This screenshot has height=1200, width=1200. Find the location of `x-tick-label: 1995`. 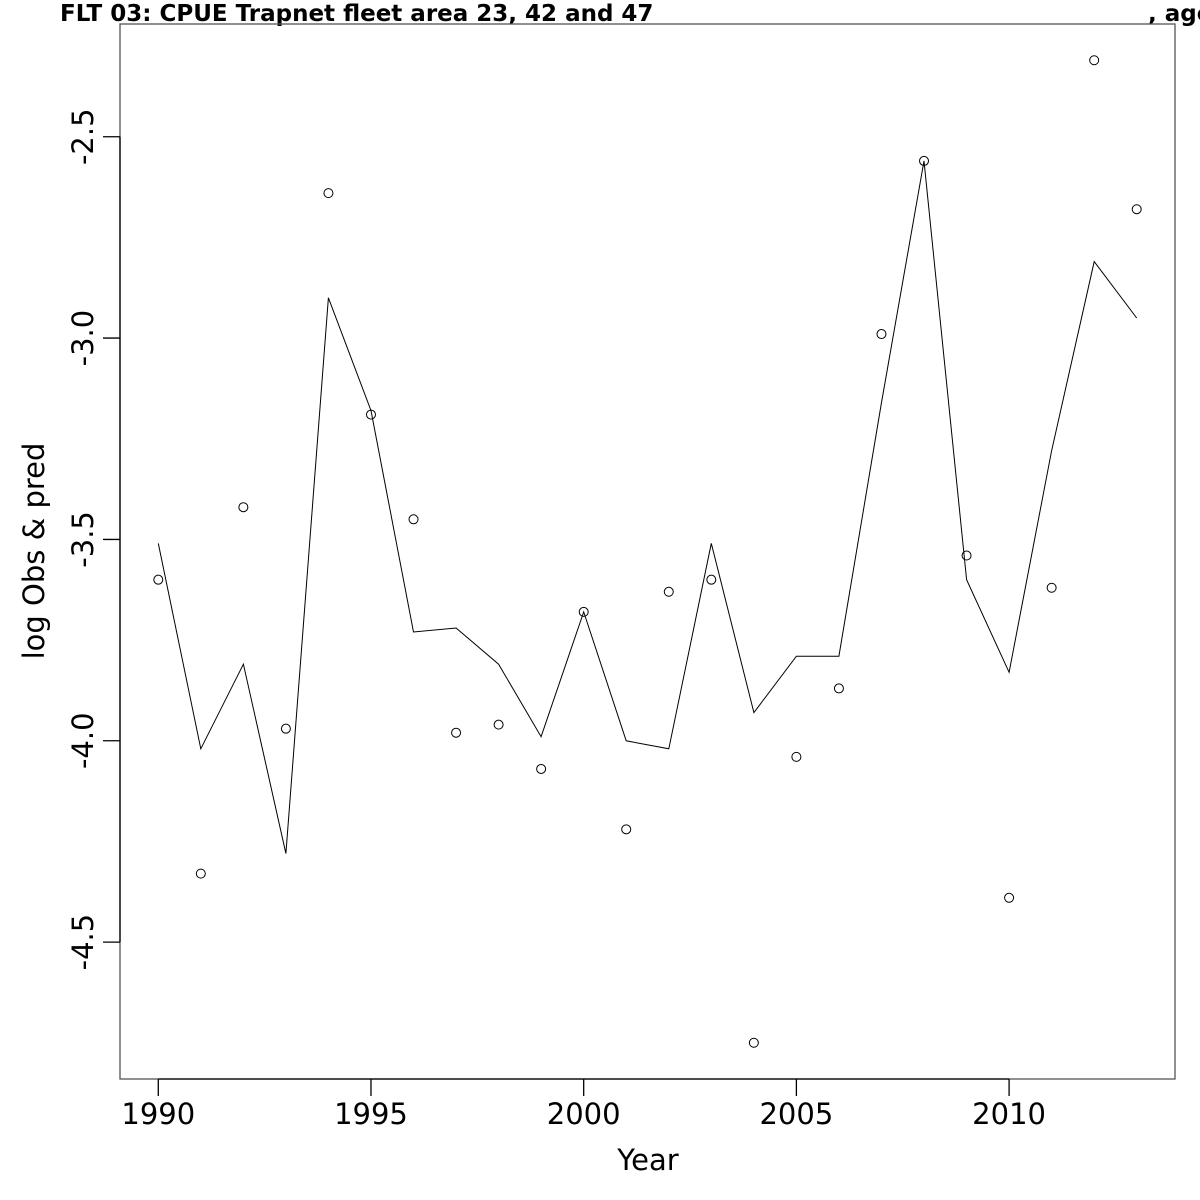

x-tick-label: 1995 is located at coordinates (371, 1114).